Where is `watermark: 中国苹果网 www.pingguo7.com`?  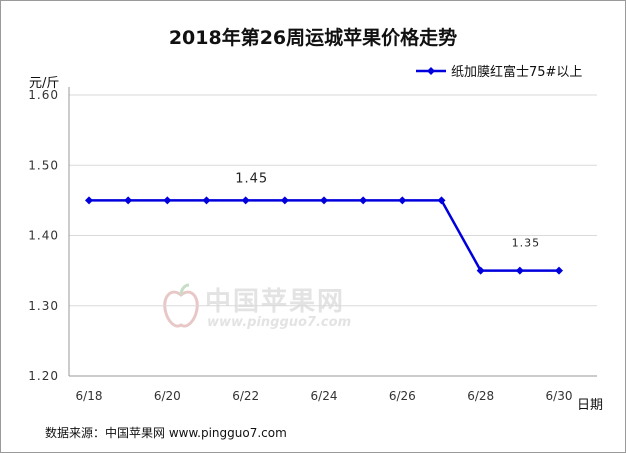
watermark: 中国苹果网 www.pingguo7.com is located at coordinates (281, 309).